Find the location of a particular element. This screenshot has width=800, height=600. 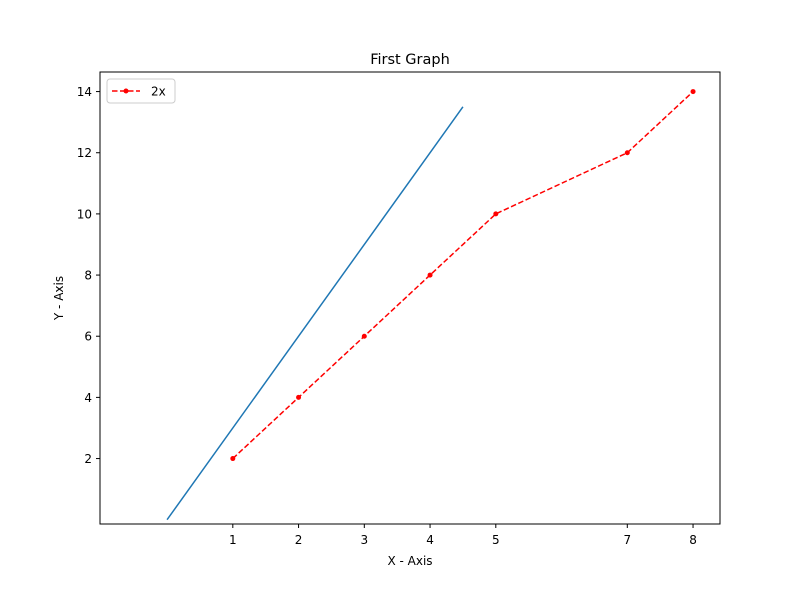

x-tick-label: 3 is located at coordinates (364, 540).